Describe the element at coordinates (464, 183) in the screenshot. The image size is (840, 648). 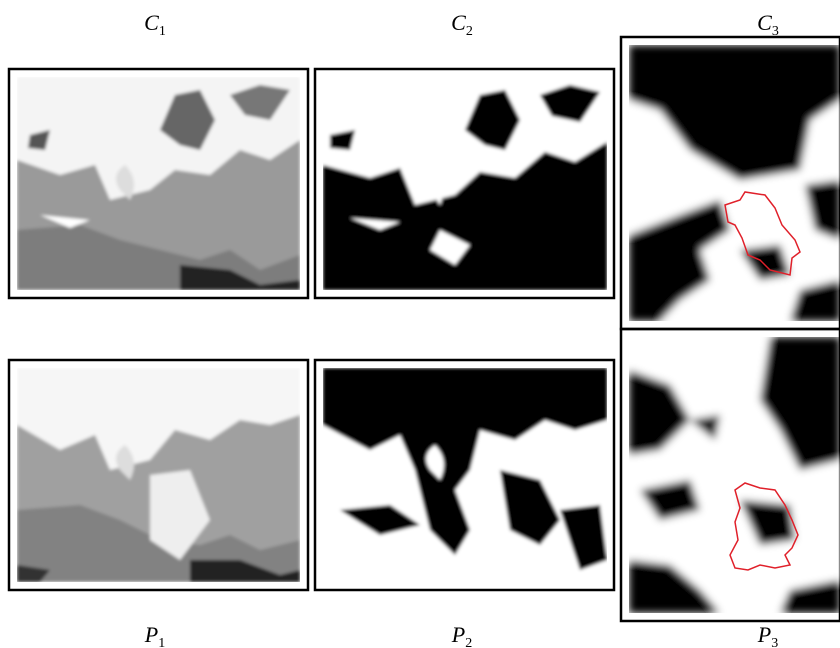
I see `panel-c2-image` at that location.